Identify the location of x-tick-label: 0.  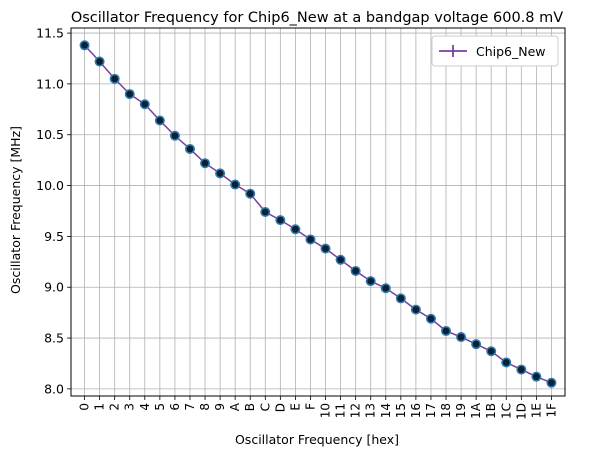
(85, 407).